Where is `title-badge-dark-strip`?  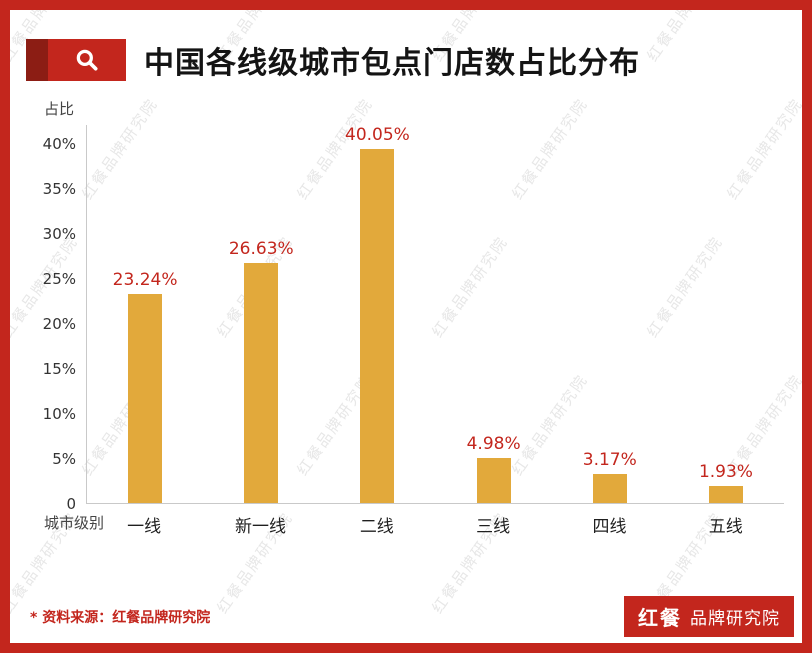 title-badge-dark-strip is located at coordinates (37, 60).